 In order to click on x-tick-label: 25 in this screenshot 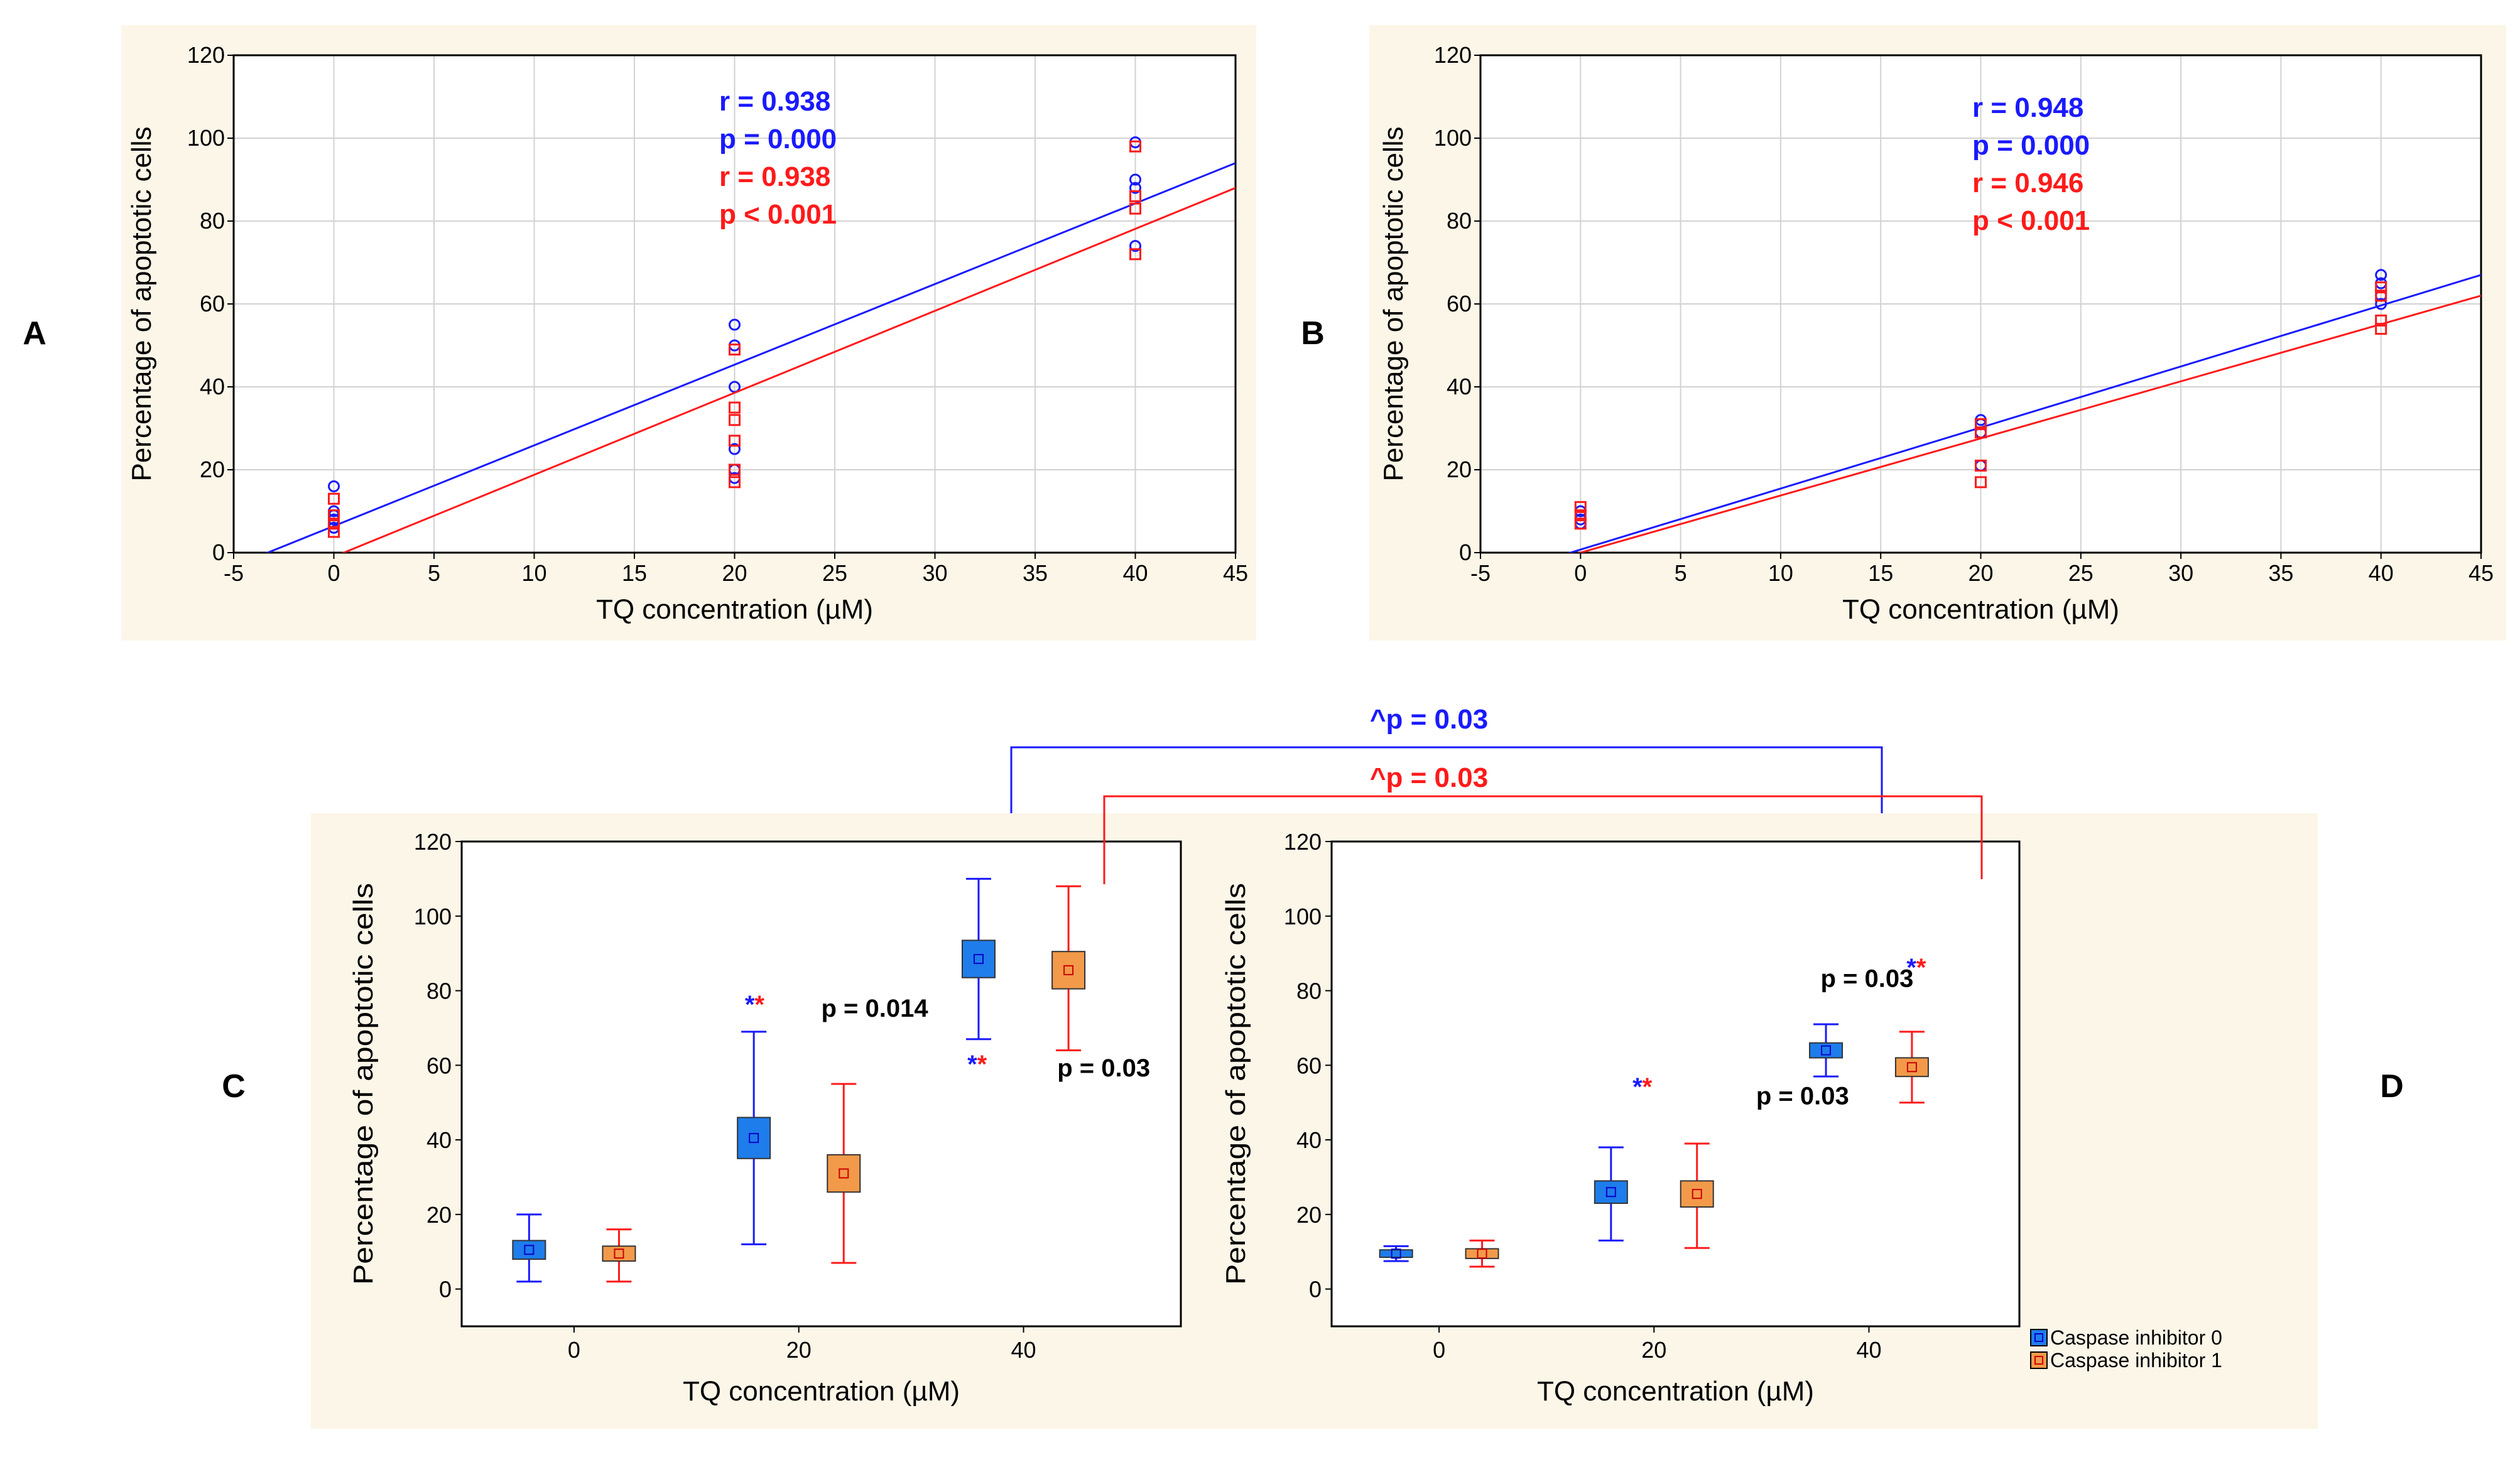, I will do `click(2081, 573)`.